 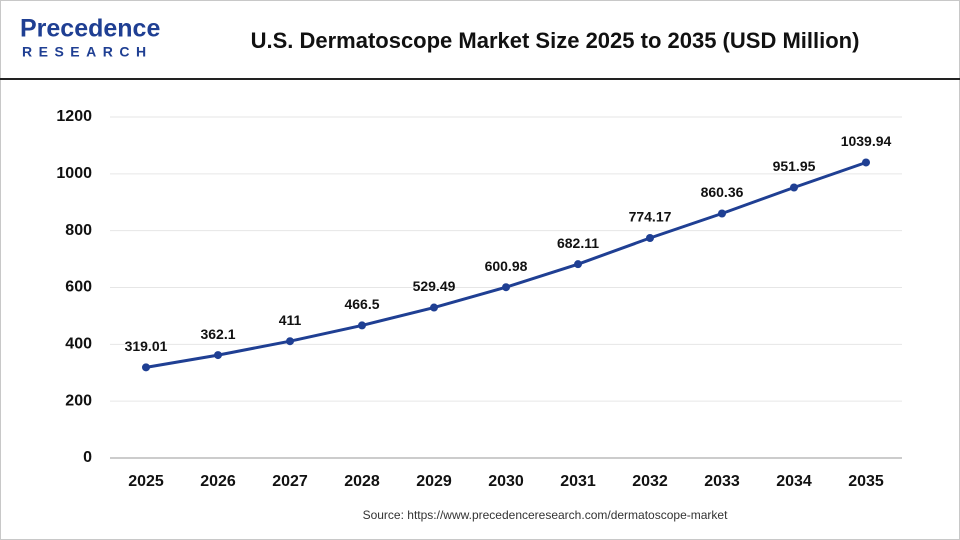 What do you see at coordinates (434, 286) in the screenshot?
I see `data-label: 529.49` at bounding box center [434, 286].